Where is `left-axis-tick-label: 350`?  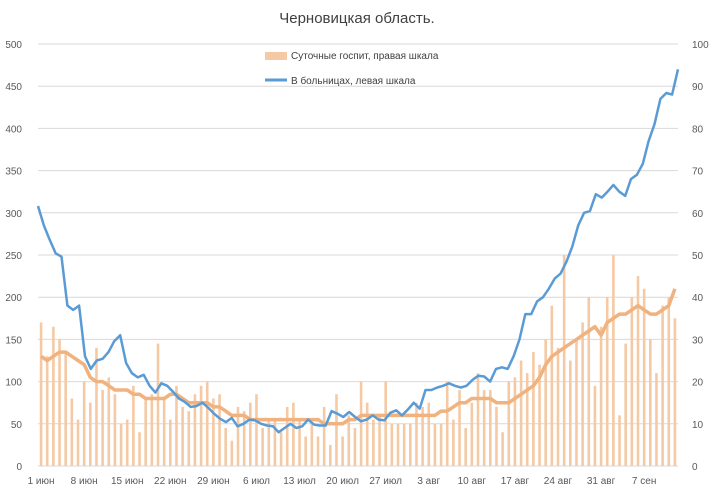 left-axis-tick-label: 350 is located at coordinates (13, 172).